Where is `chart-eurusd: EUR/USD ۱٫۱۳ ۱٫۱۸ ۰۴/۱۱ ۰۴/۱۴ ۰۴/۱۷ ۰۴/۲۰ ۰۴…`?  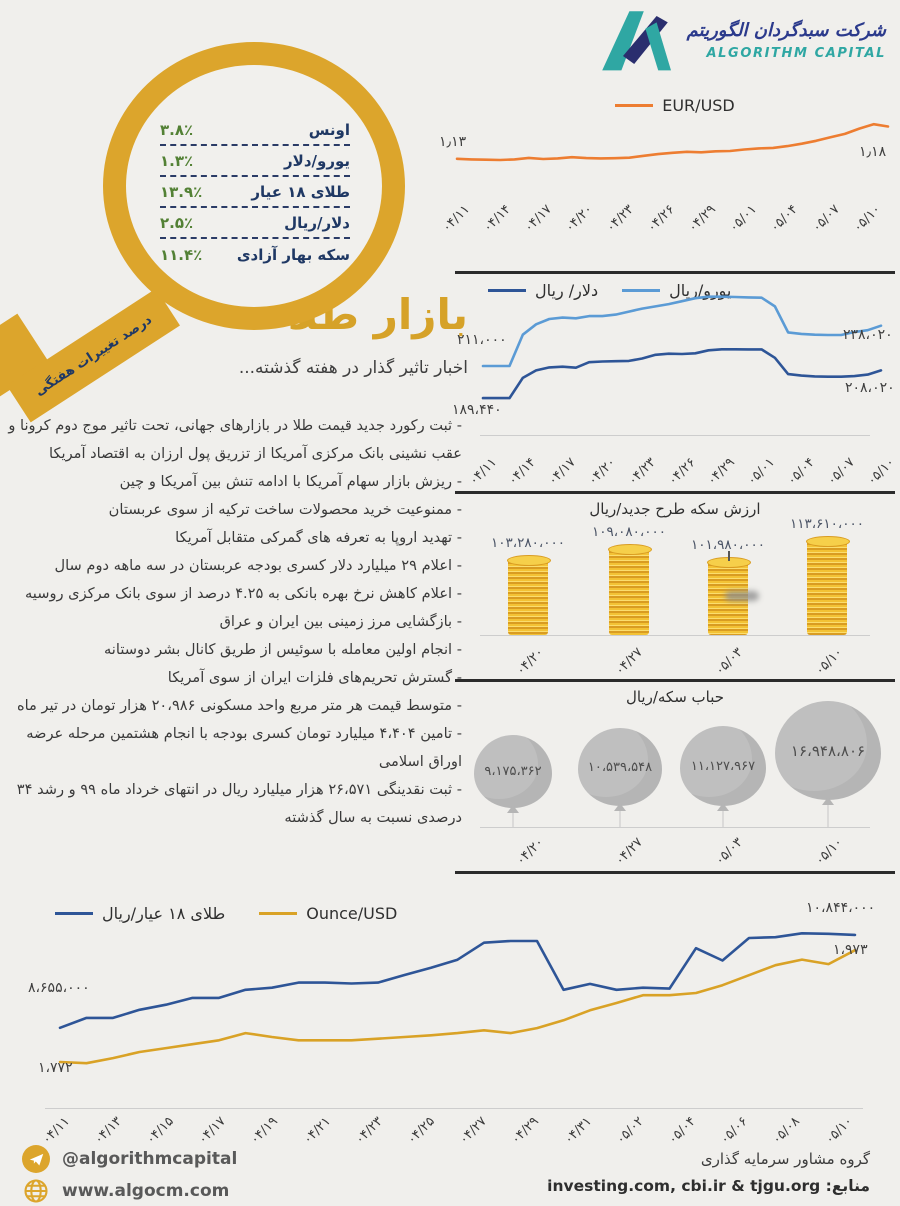
chart-eurusd: EUR/USD ۱٫۱۳ ۱٫۱۸ ۰۴/۱۱ ۰۴/۱۴ ۰۴/۱۷ ۰۴/۲۰ ۰۴… is located at coordinates (667, 181).